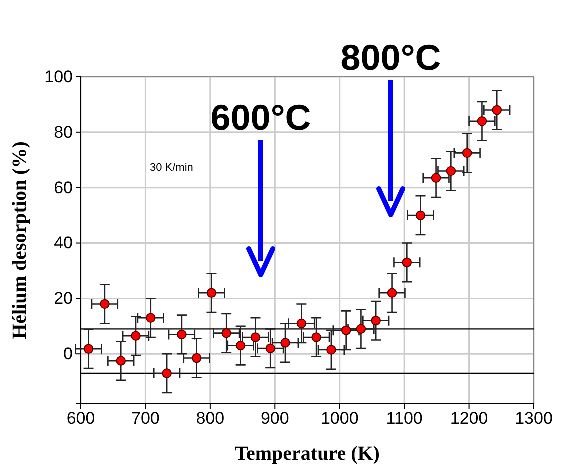 The height and width of the screenshot is (468, 562). I want to click on x-tick-label: 1300, so click(534, 418).